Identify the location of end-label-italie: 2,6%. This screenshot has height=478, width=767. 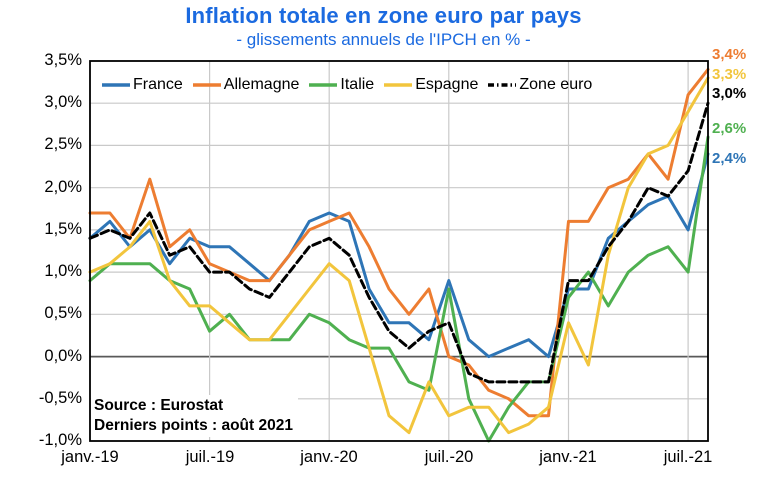
(729, 128).